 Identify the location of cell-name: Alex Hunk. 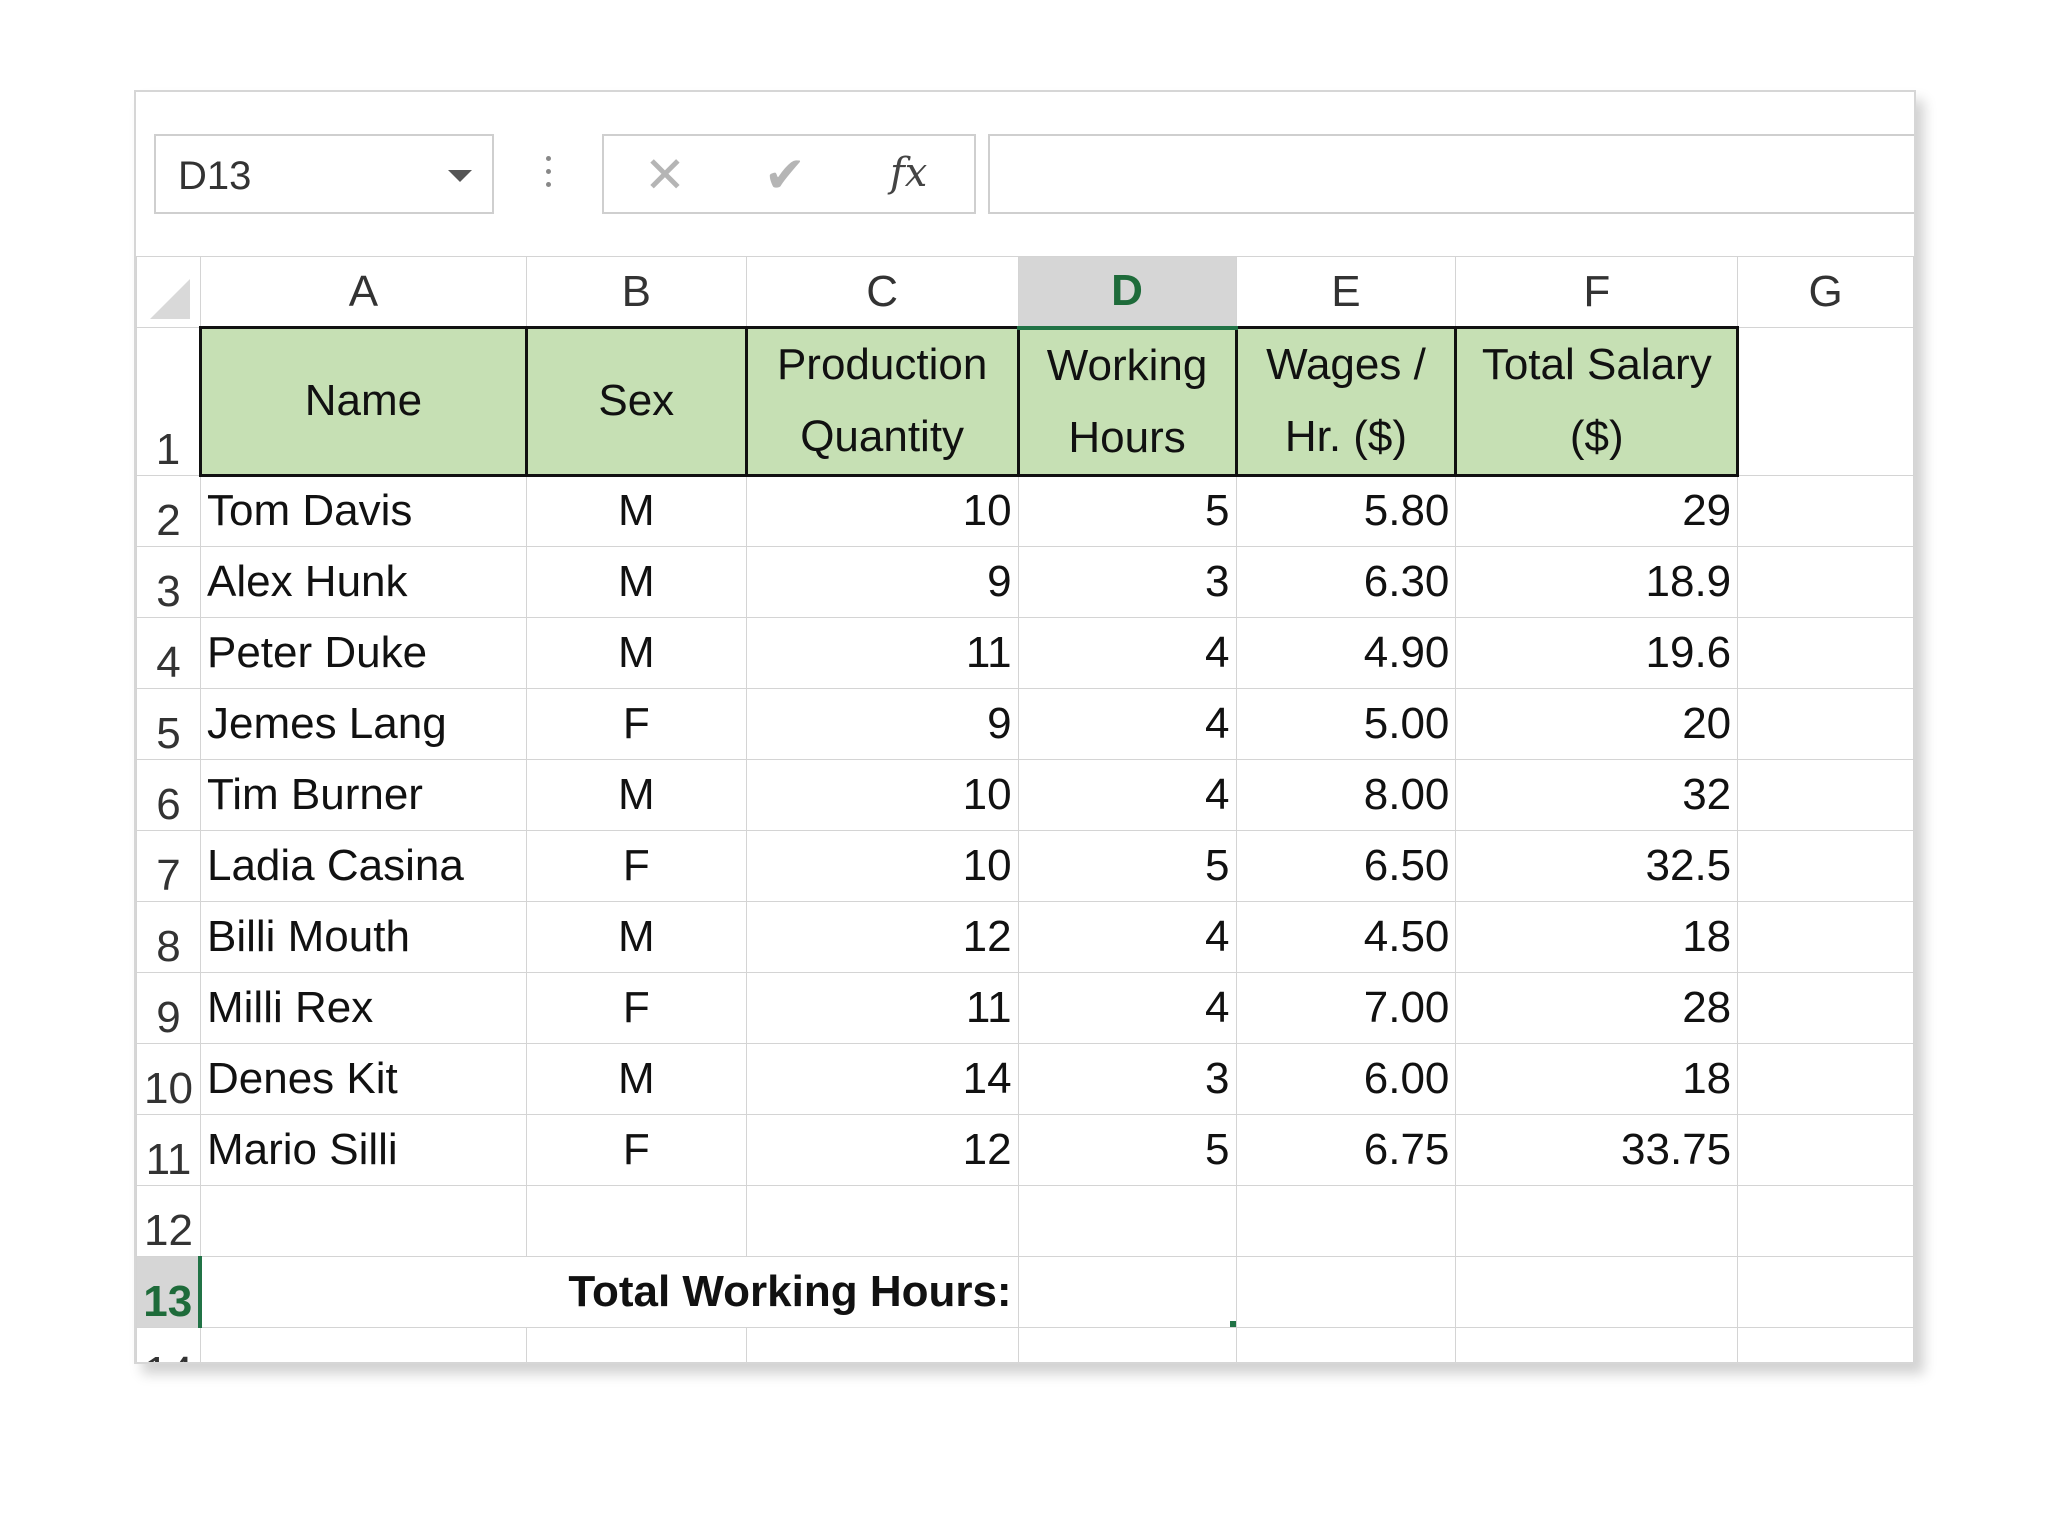
(363, 581).